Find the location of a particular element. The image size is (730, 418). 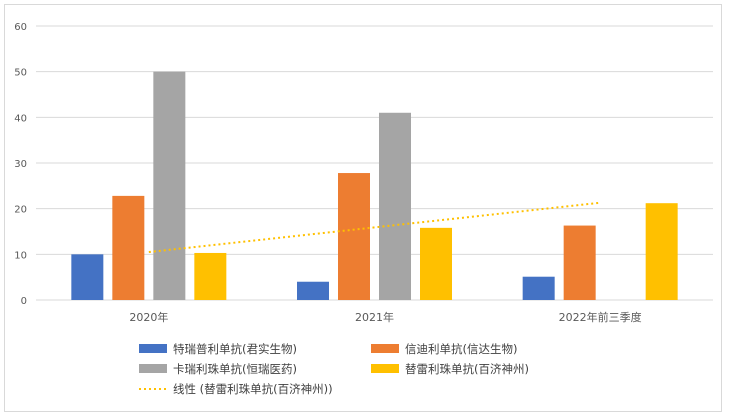

x-axis-ticks: 2020年 2021年 2022年前三季度 is located at coordinates (385, 317).